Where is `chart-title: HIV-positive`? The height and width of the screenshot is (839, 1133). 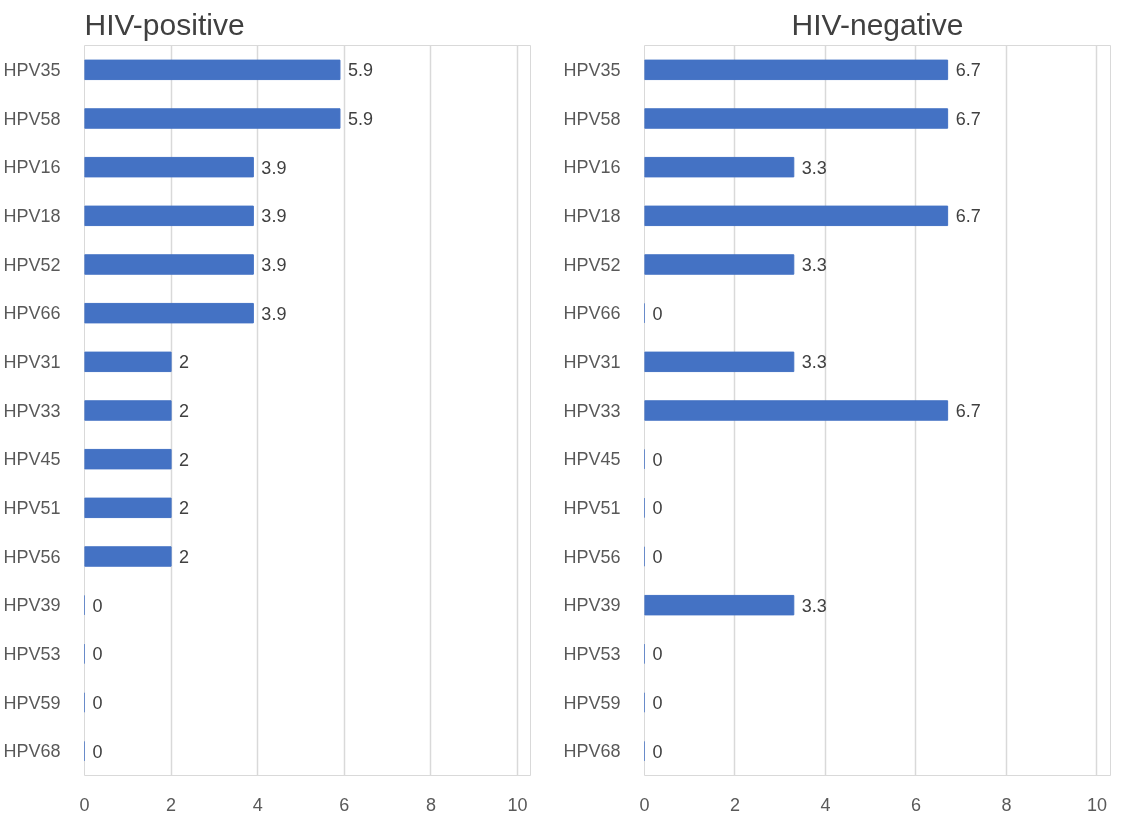 chart-title: HIV-positive is located at coordinates (164, 24).